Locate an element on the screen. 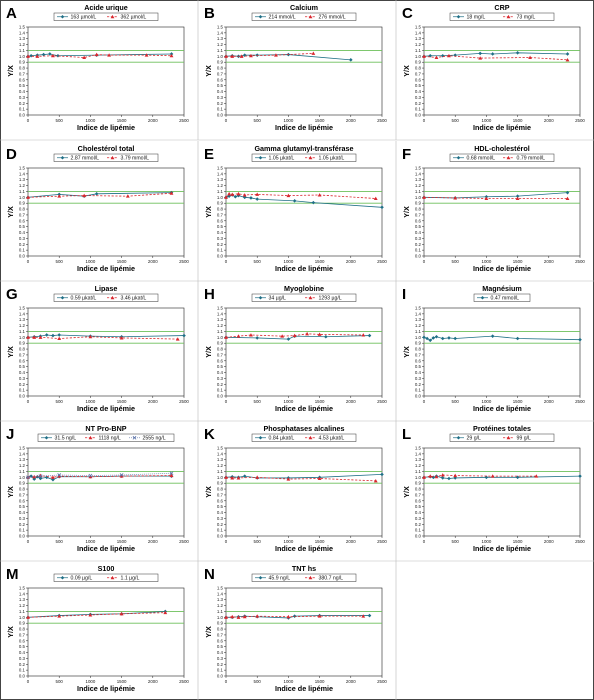 Image resolution: width=594 pixels, height=700 pixels. x-tick-label: 1000 is located at coordinates (91, 261).